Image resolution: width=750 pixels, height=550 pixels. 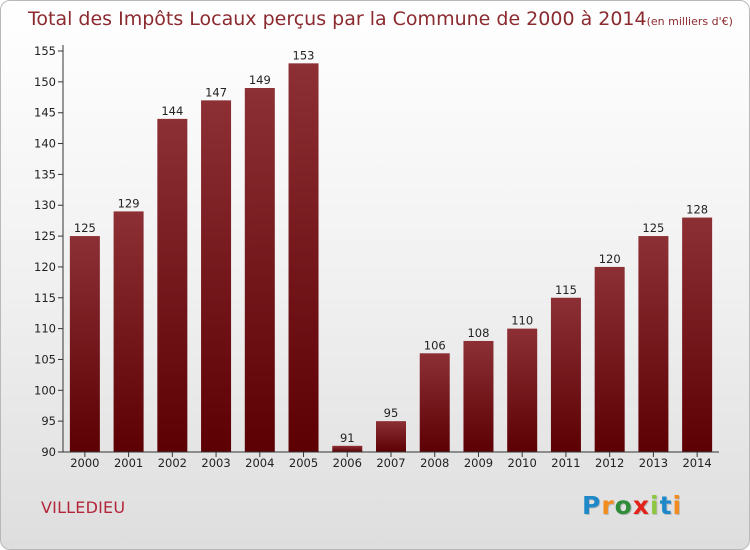 I want to click on bar-2011, so click(x=565, y=374).